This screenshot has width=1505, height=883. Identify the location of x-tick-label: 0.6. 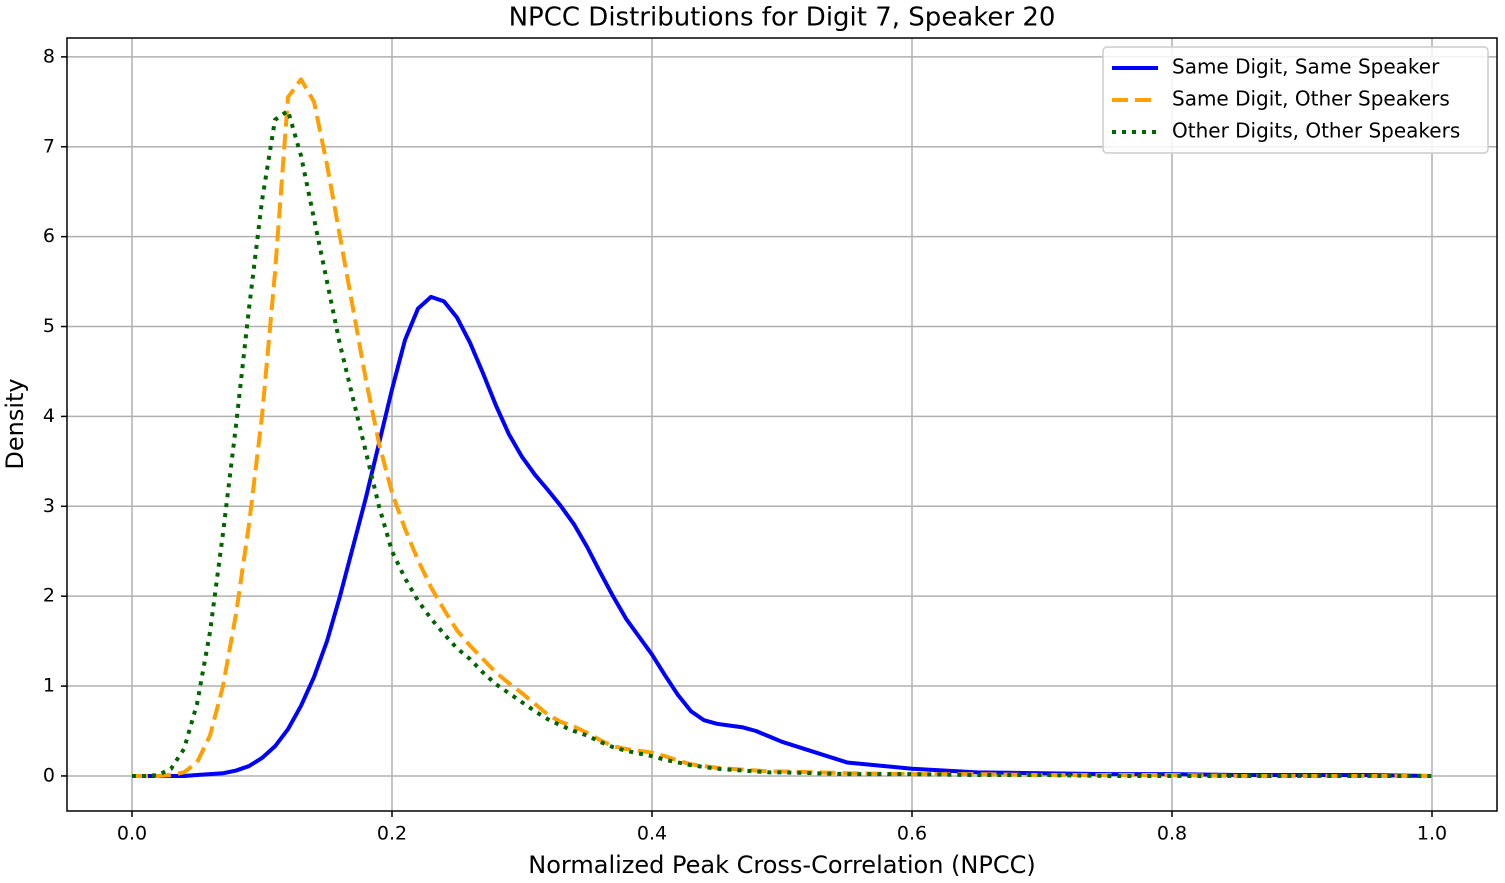
(912, 834).